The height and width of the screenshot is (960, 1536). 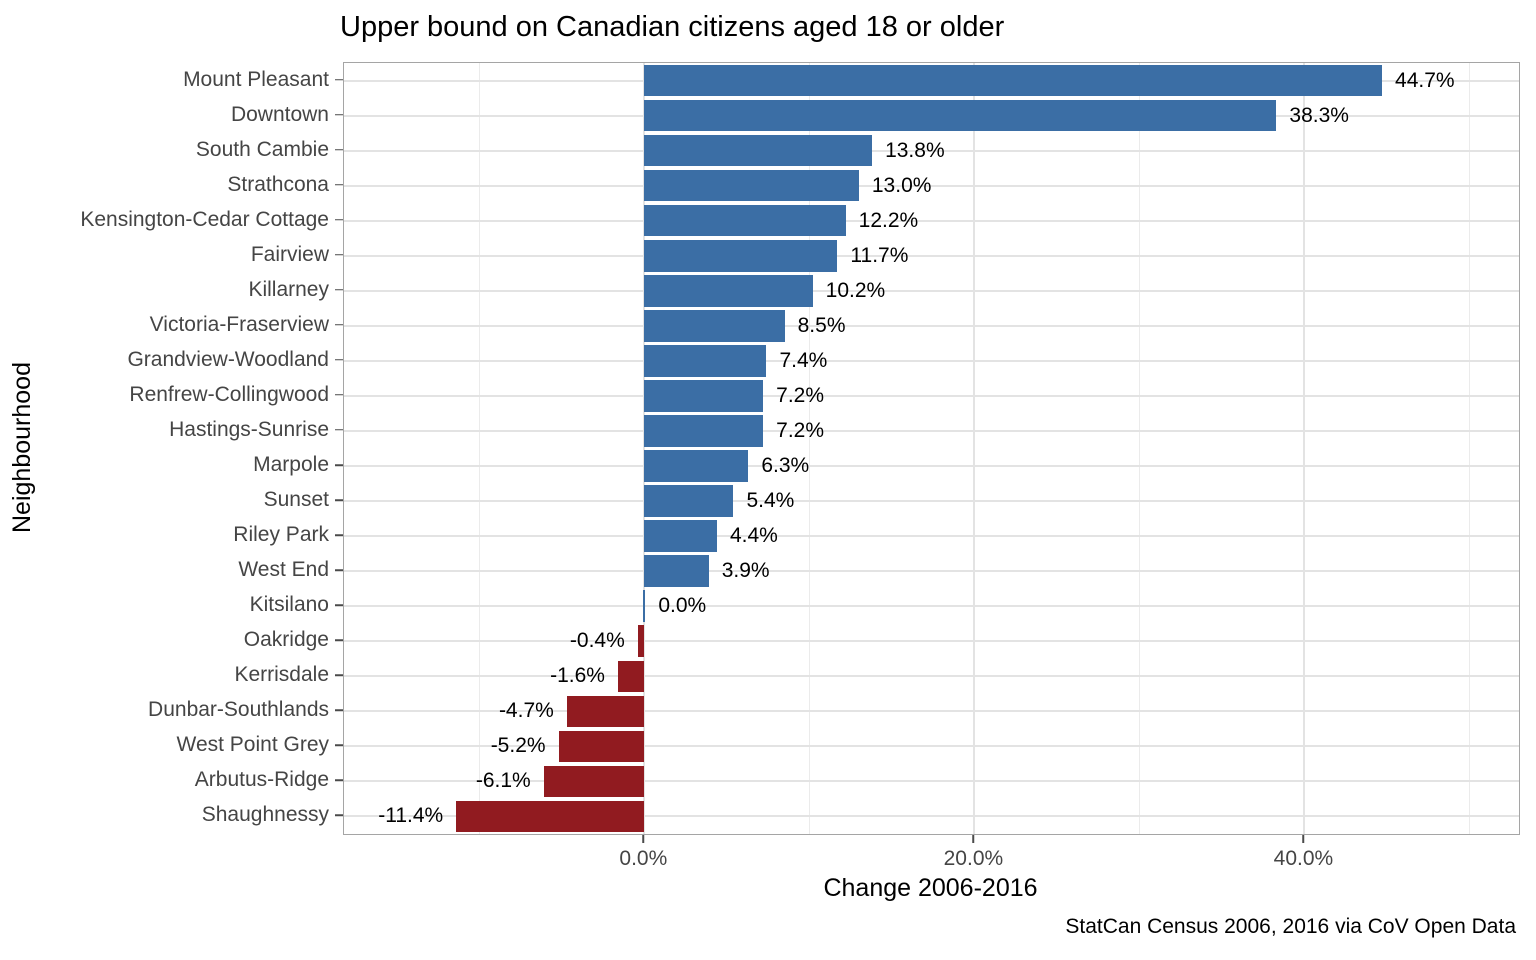 I want to click on x-axis-tick-label: 20.0%, so click(x=973, y=858).